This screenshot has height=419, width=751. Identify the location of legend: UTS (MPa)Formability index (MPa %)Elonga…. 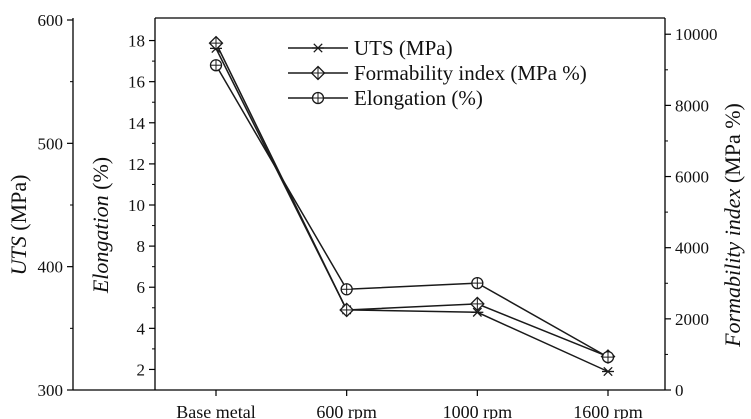
(437, 73).